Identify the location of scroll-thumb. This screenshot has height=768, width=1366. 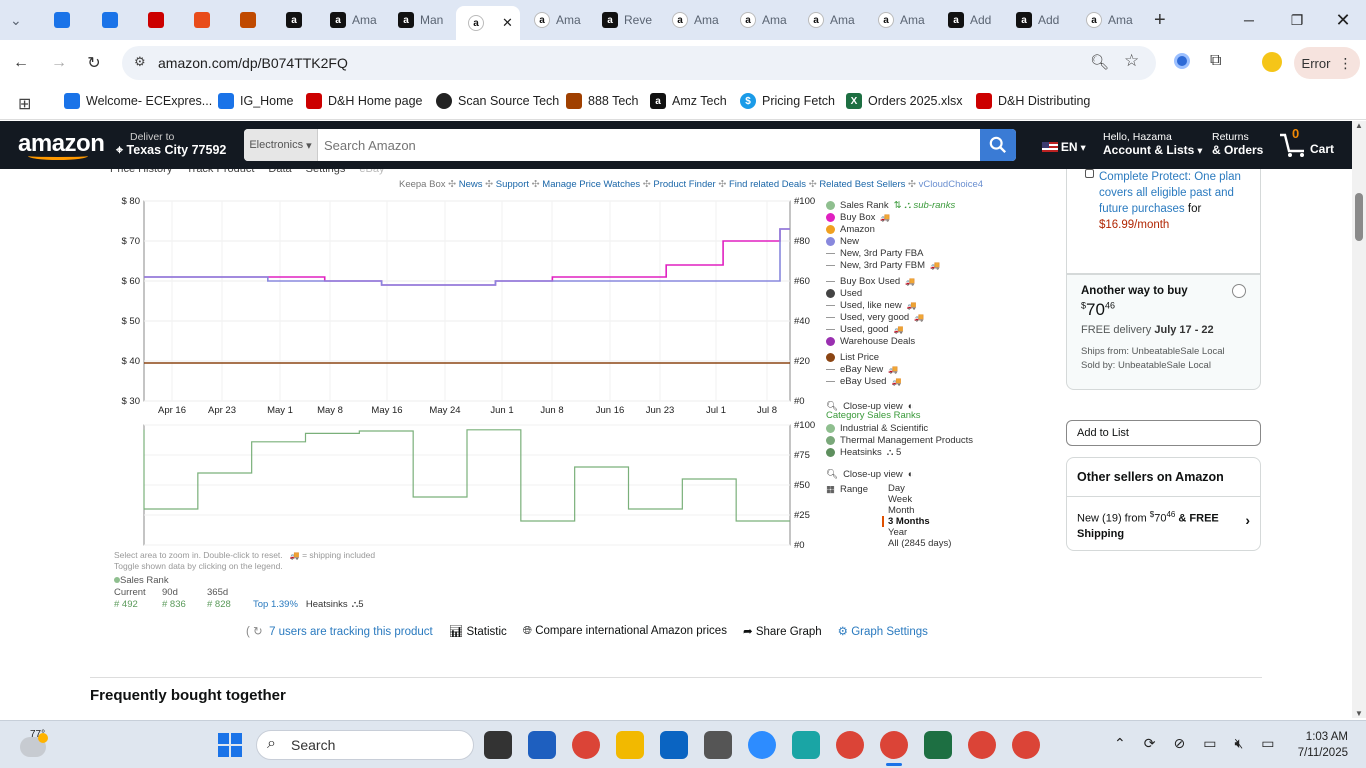
(1359, 217).